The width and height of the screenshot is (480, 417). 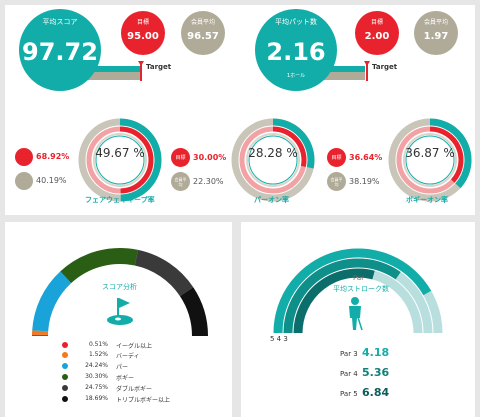 I want to click on stroke-scale-labels: 5 4 3, so click(x=279, y=339).